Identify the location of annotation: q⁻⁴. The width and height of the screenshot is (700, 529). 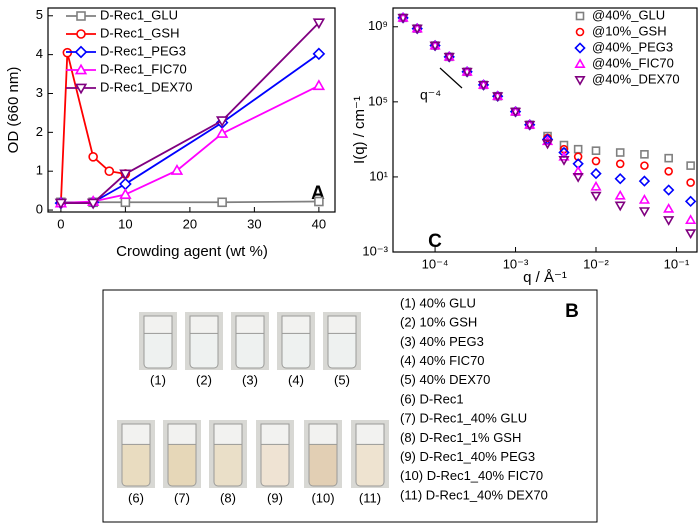
(430, 95).